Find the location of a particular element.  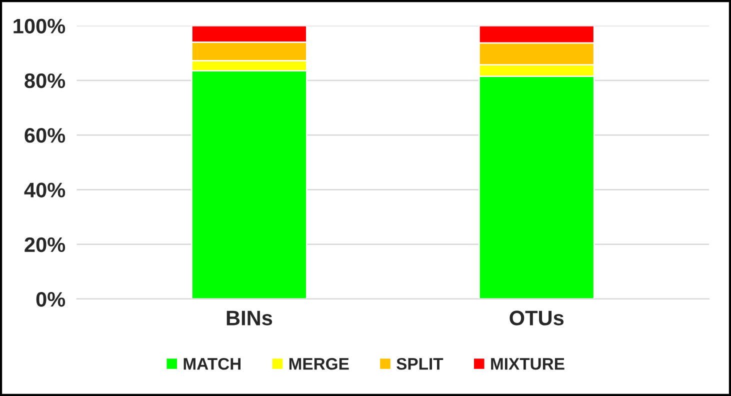

y-tick-label: 80% is located at coordinates (45, 80).